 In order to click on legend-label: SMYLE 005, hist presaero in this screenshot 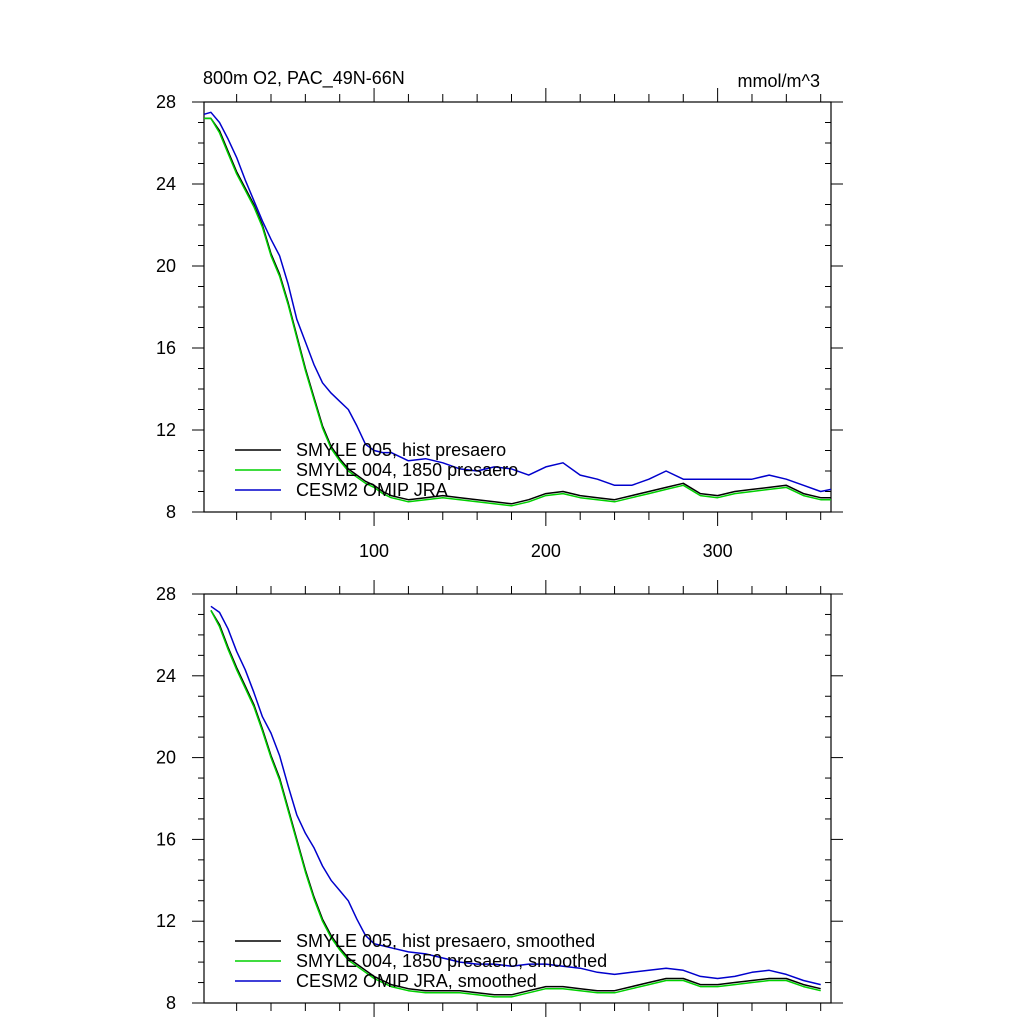, I will do `click(401, 450)`.